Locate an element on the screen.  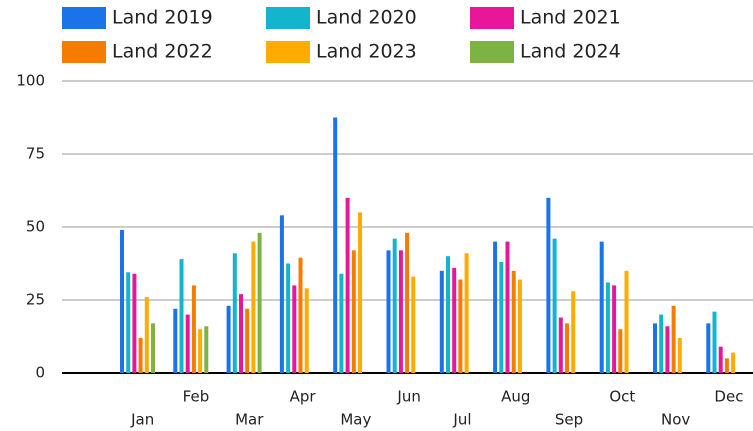
legend-label: Land 2019 is located at coordinates (162, 18).